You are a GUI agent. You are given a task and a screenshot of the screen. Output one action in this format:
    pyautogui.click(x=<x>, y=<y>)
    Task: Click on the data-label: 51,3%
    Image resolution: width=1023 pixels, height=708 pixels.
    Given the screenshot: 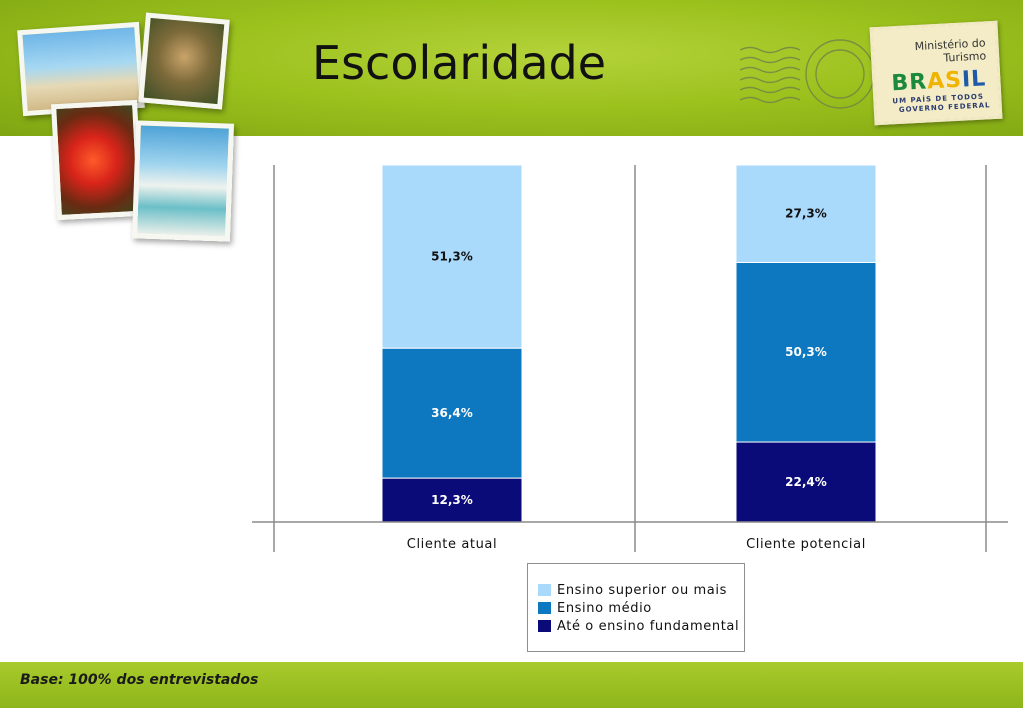 What is the action you would take?
    pyautogui.click(x=452, y=257)
    